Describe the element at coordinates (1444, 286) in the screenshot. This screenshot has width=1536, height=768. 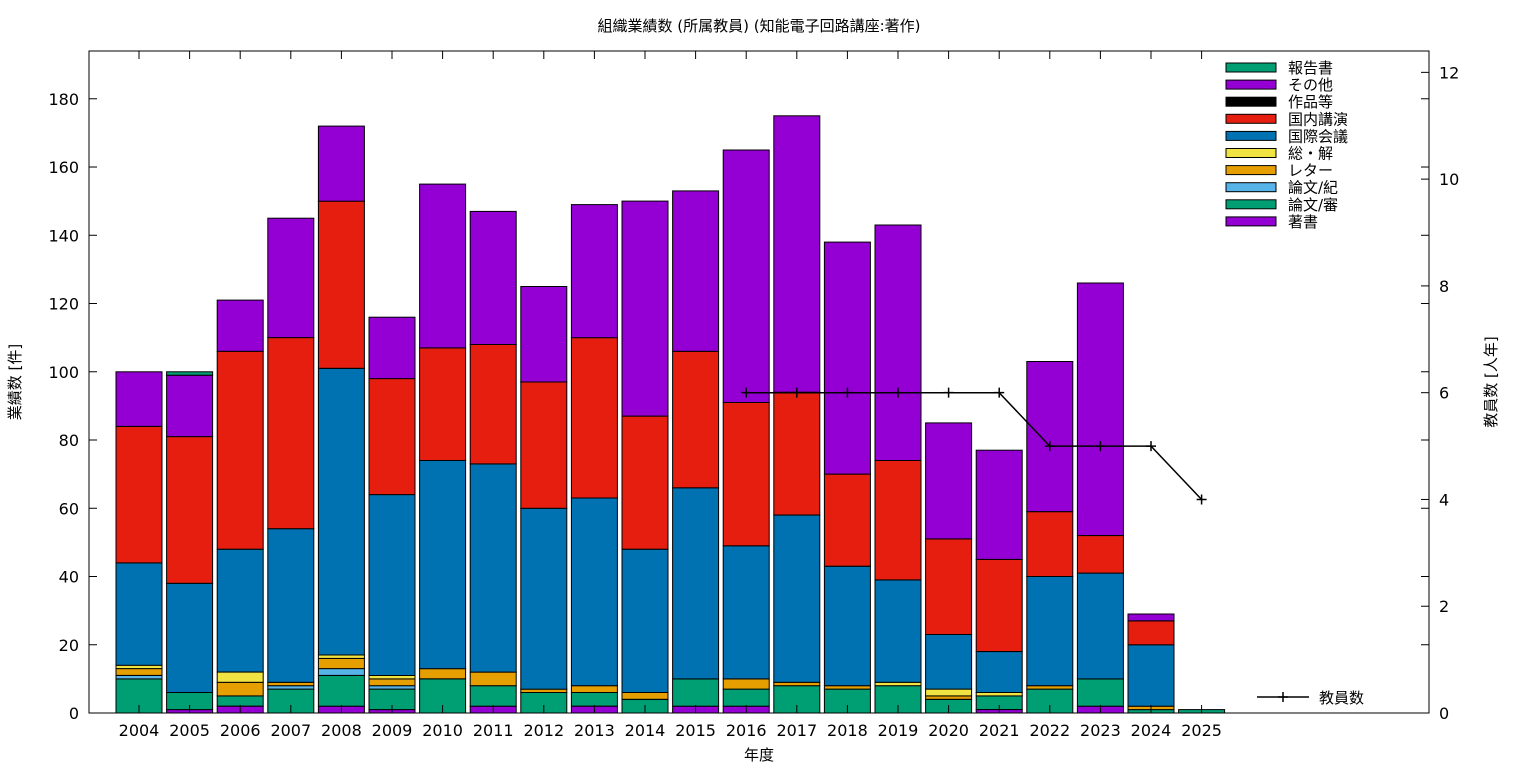
I see `y2-tick-label: 8` at that location.